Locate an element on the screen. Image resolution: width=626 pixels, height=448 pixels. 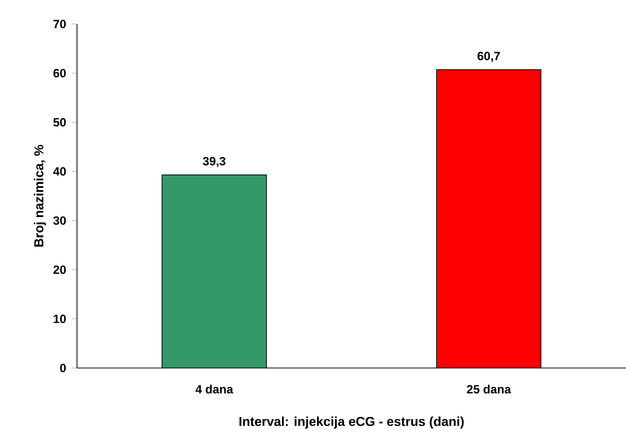
y-tick-label: 30 is located at coordinates (59, 220).